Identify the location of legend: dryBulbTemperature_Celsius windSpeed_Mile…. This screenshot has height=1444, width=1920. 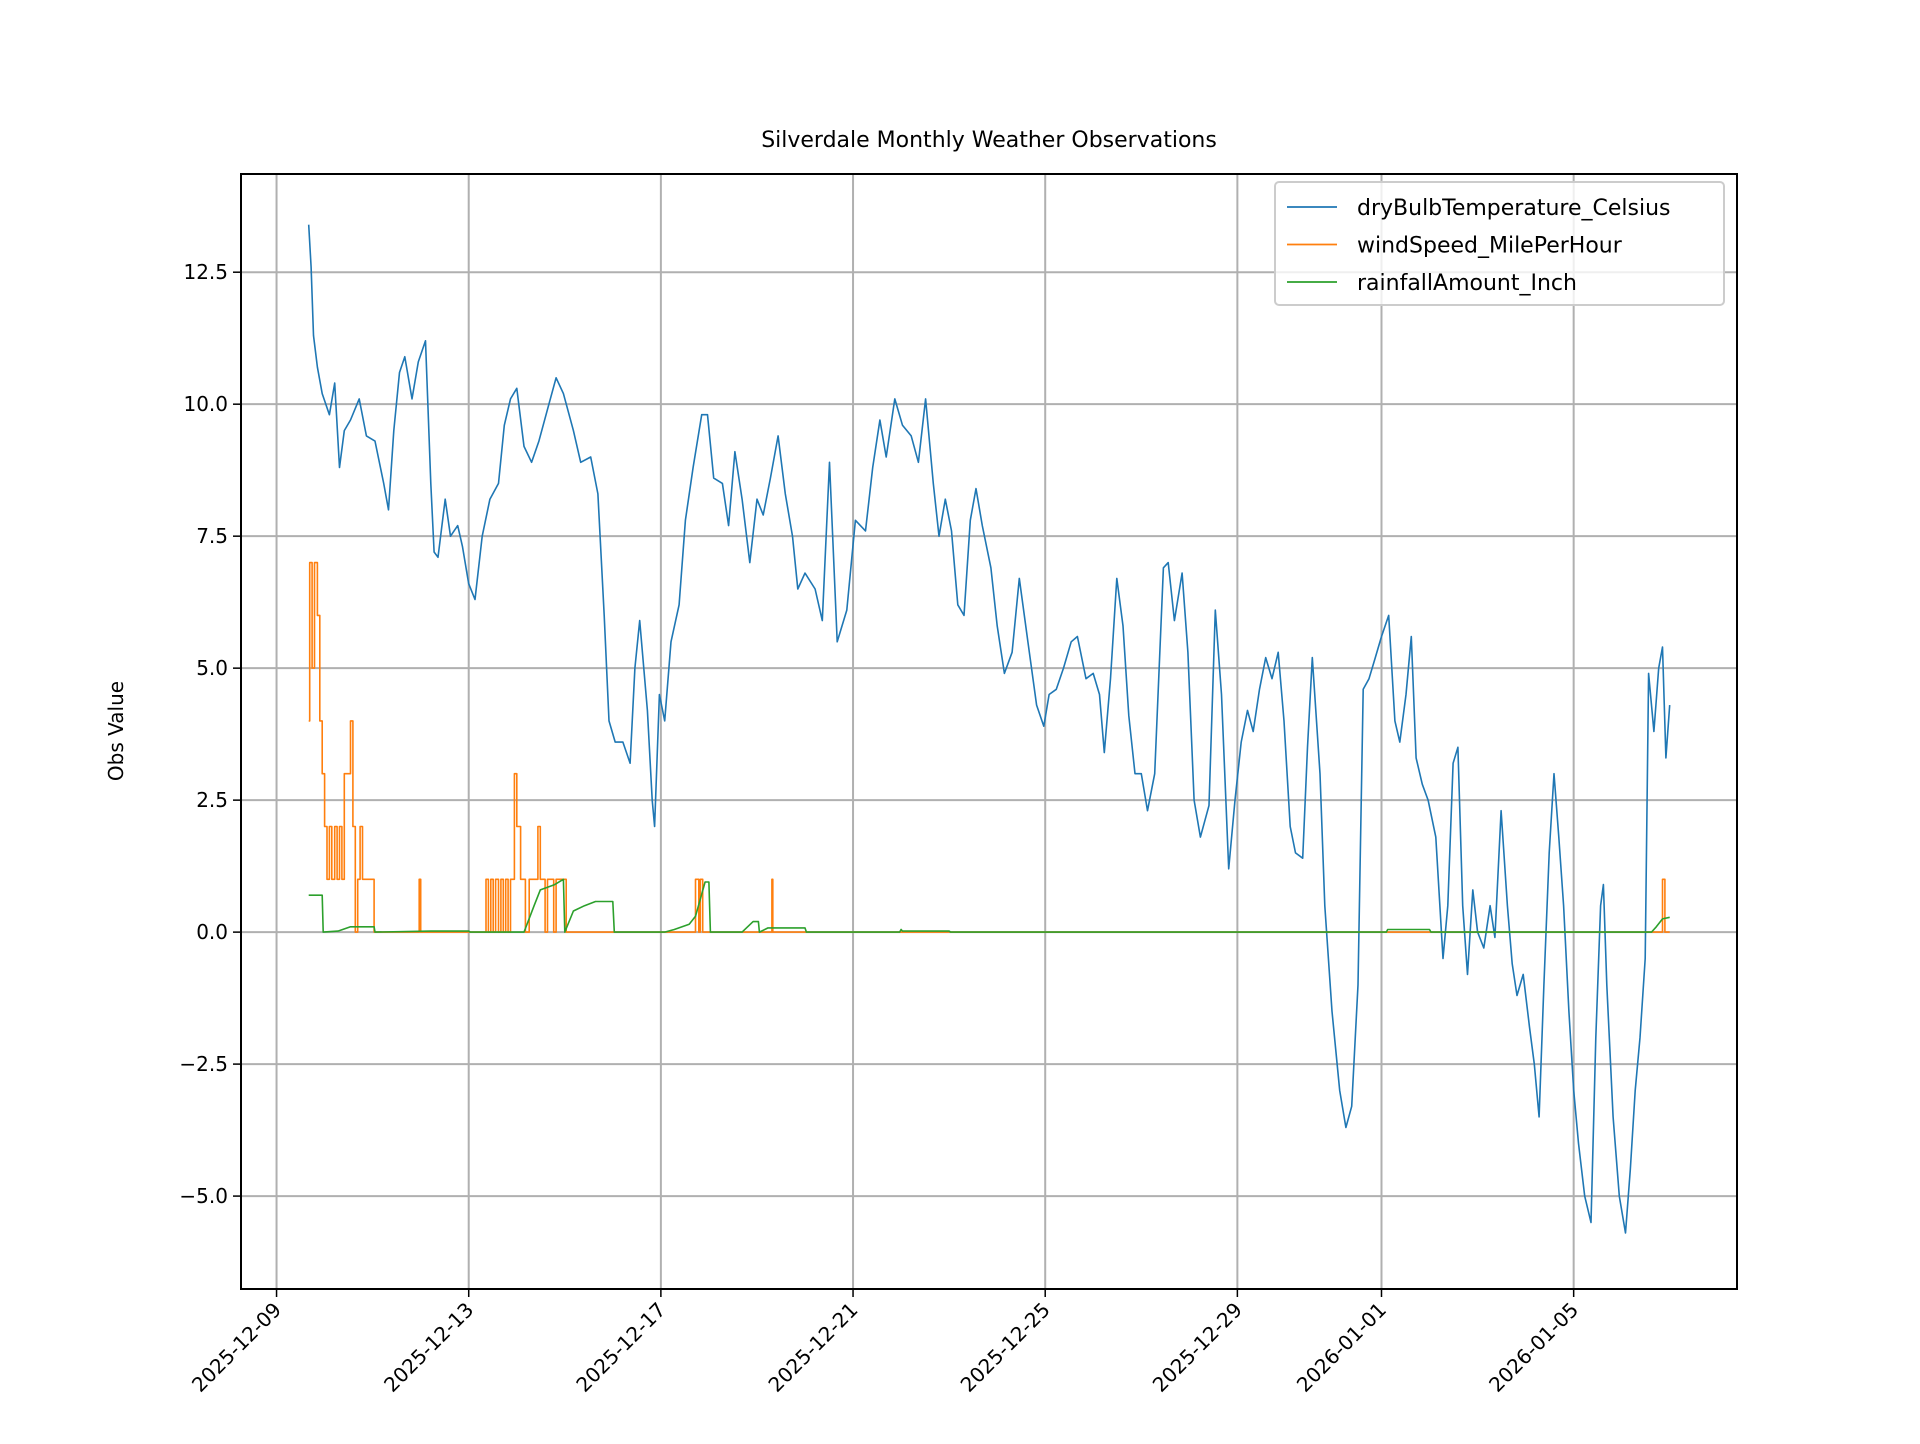
(1499, 243).